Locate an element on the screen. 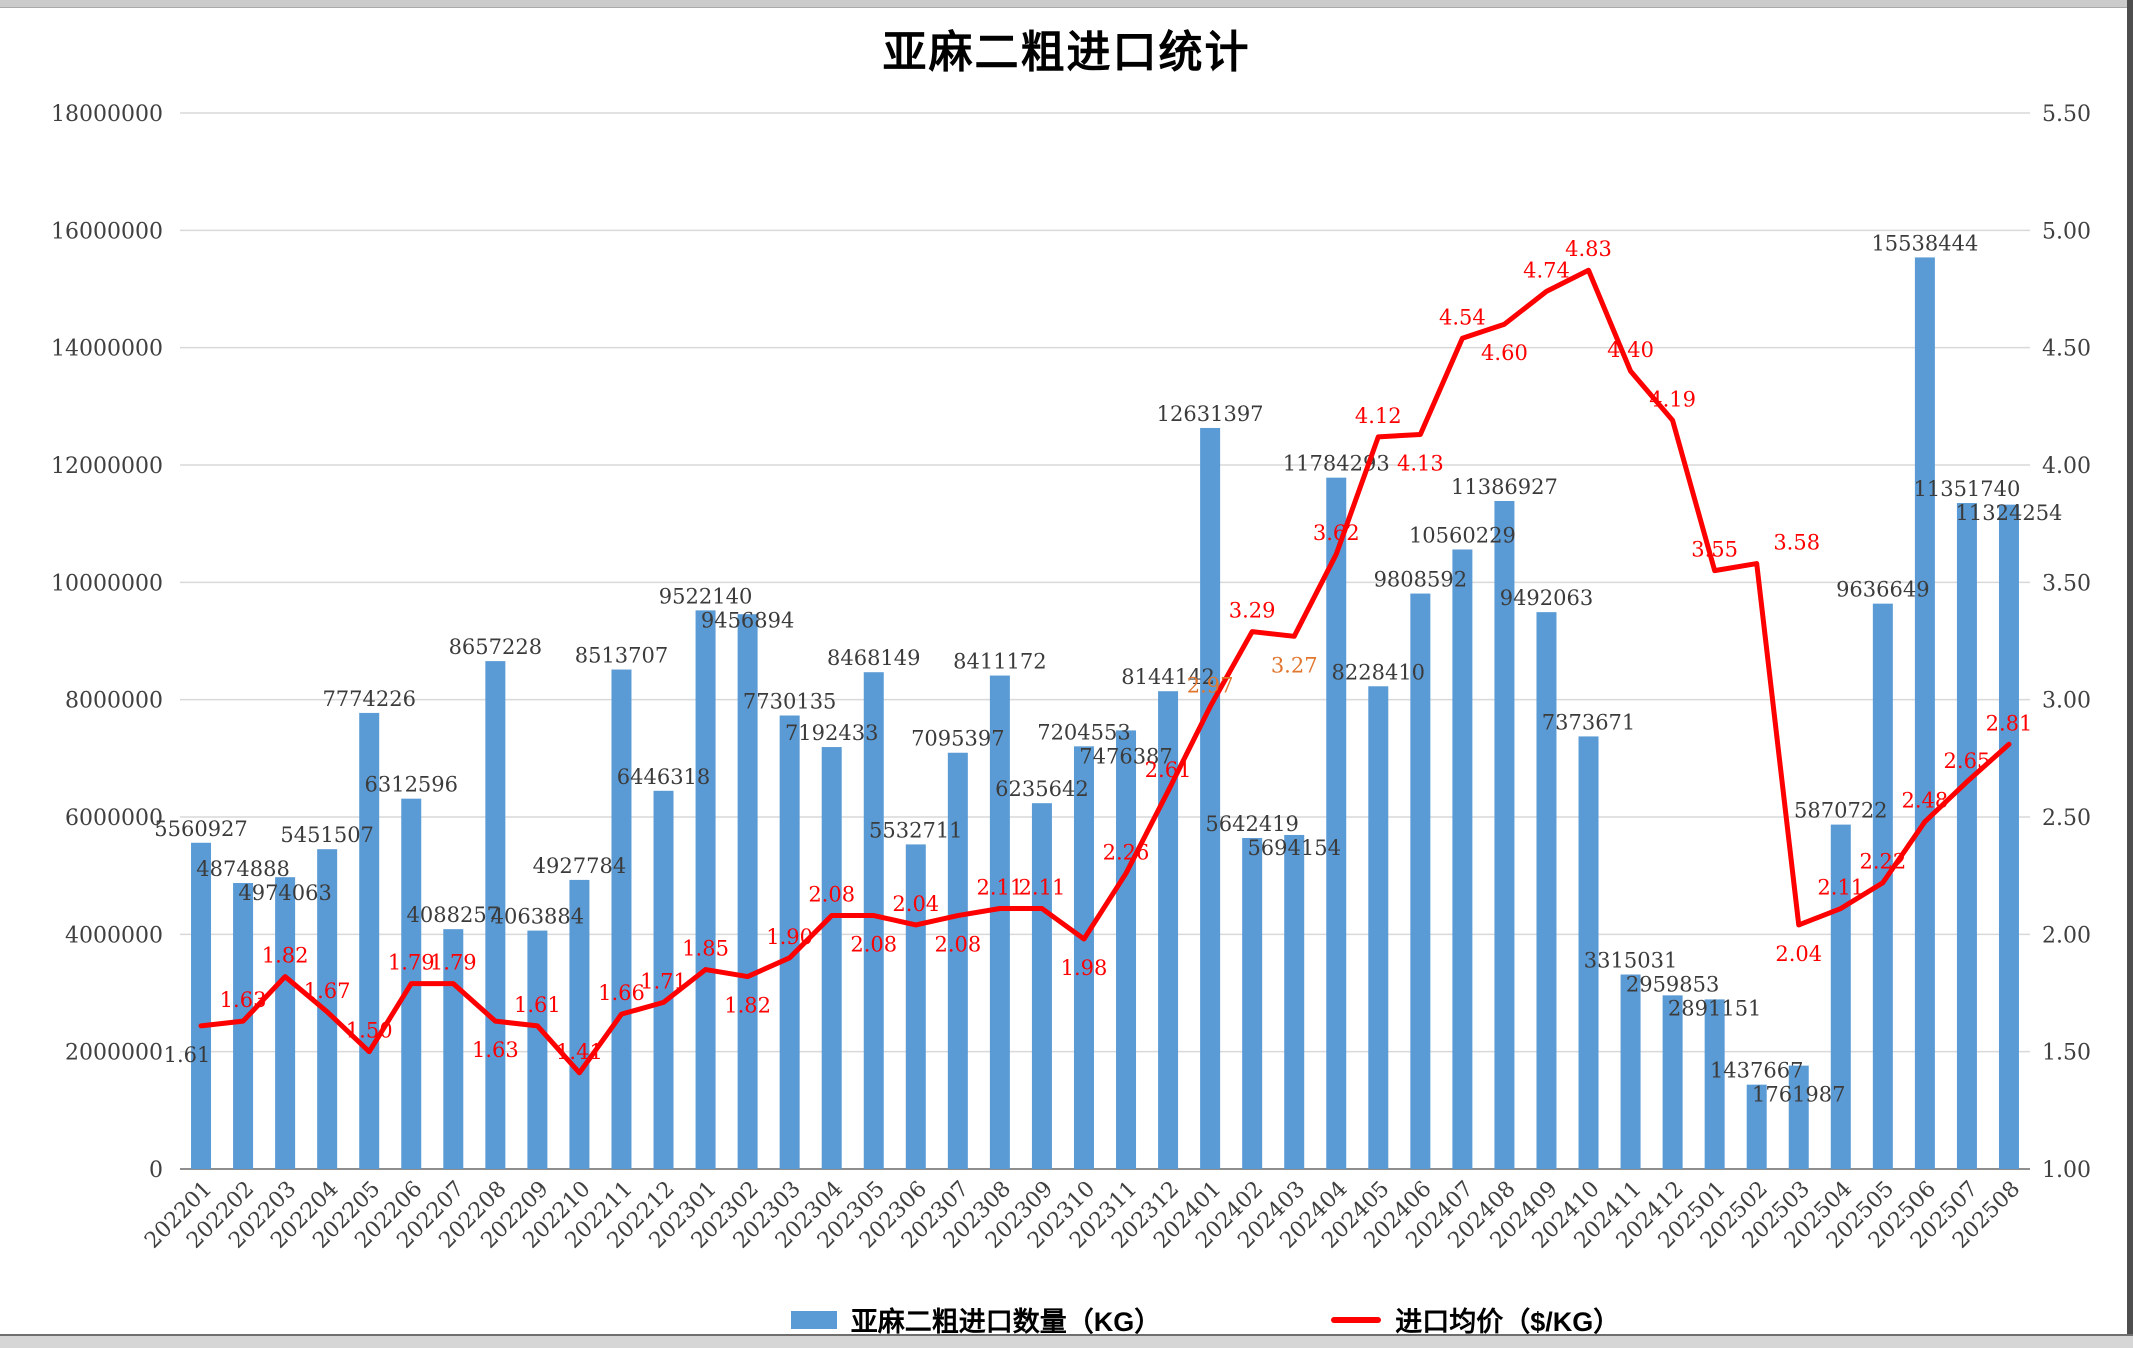  chart-title: 亚麻二粗进口统计 is located at coordinates (1066, 52).